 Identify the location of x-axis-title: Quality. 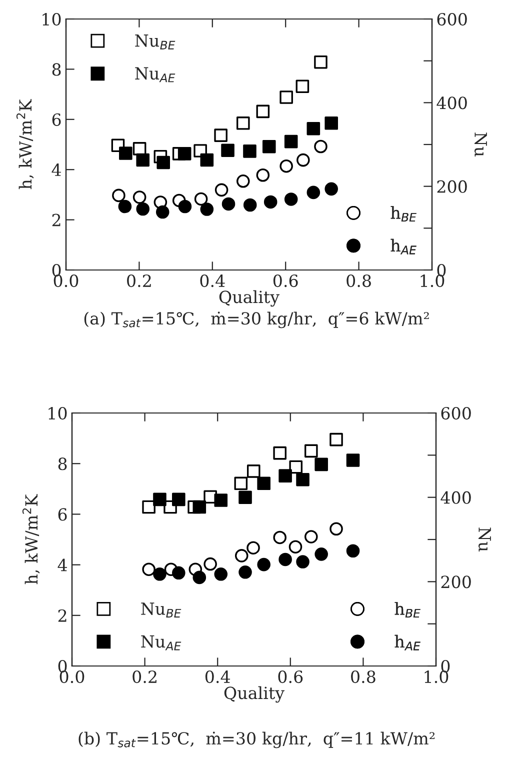
(254, 694).